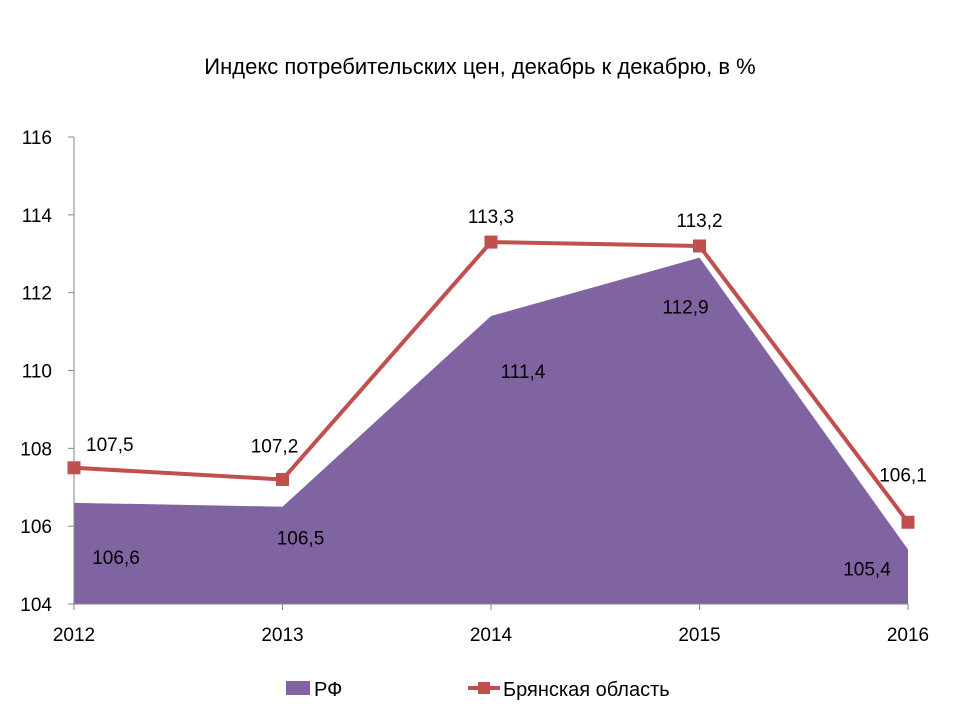 Image resolution: width=960 pixels, height=720 pixels. What do you see at coordinates (699, 635) in the screenshot?
I see `x-tick-label: 2015` at bounding box center [699, 635].